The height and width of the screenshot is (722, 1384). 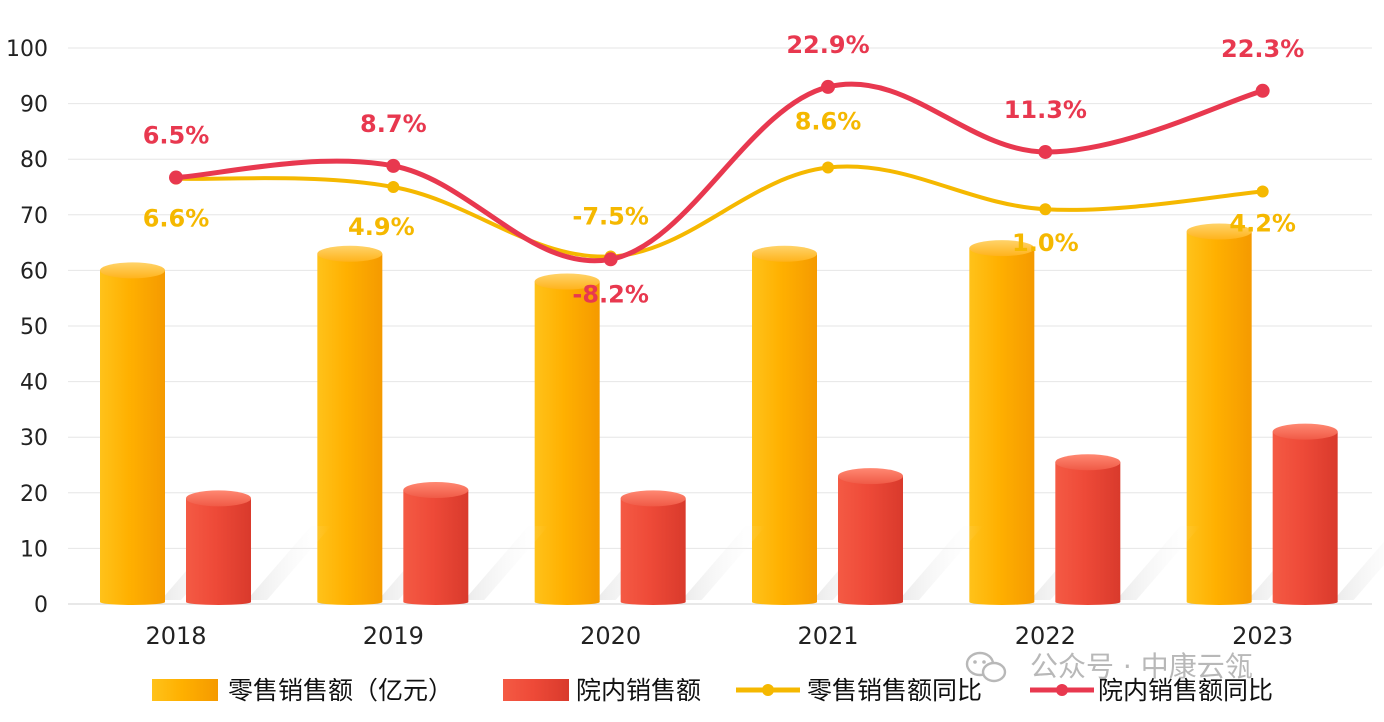 I want to click on y-tick-label: 20, so click(x=34, y=494).